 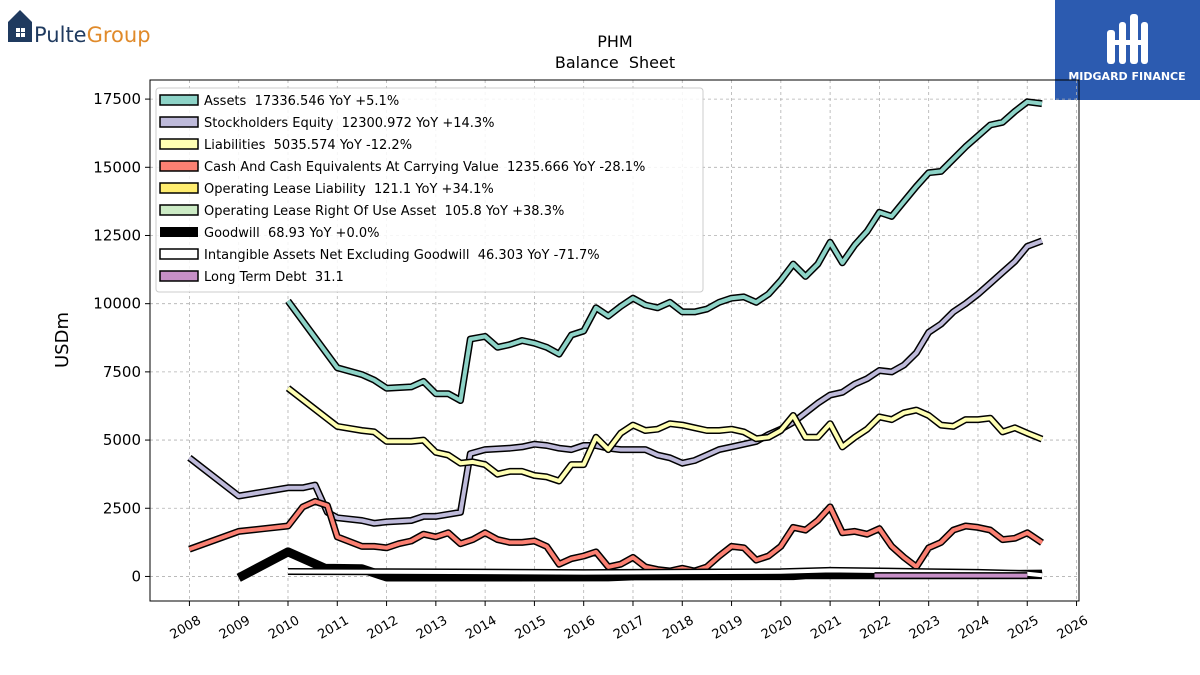 What do you see at coordinates (349, 123) in the screenshot?
I see `legend-label: Stockholders Equity 12300.972 YoY +14.3%` at bounding box center [349, 123].